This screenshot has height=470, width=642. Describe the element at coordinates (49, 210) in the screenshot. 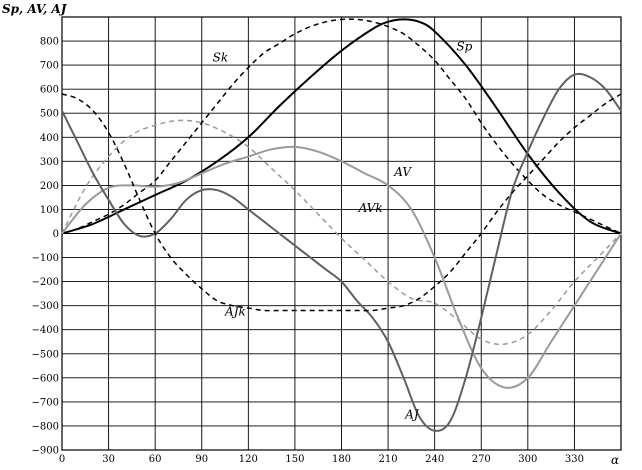

I see `y-tick-label: 100` at that location.